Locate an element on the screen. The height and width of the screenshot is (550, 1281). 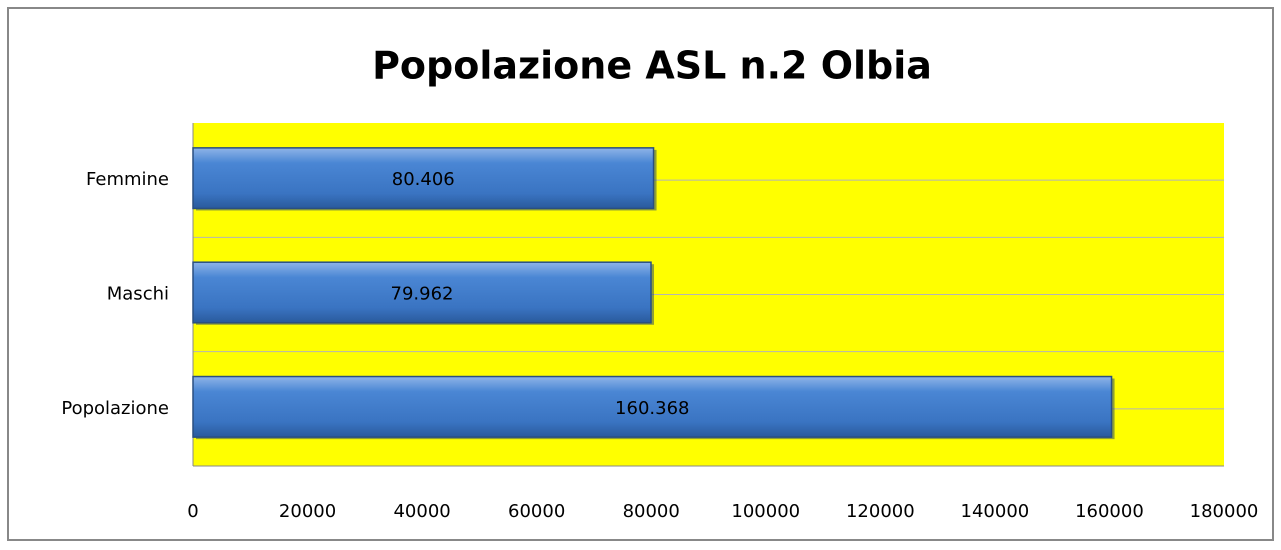
x-tick-label: 100000 is located at coordinates (765, 511).